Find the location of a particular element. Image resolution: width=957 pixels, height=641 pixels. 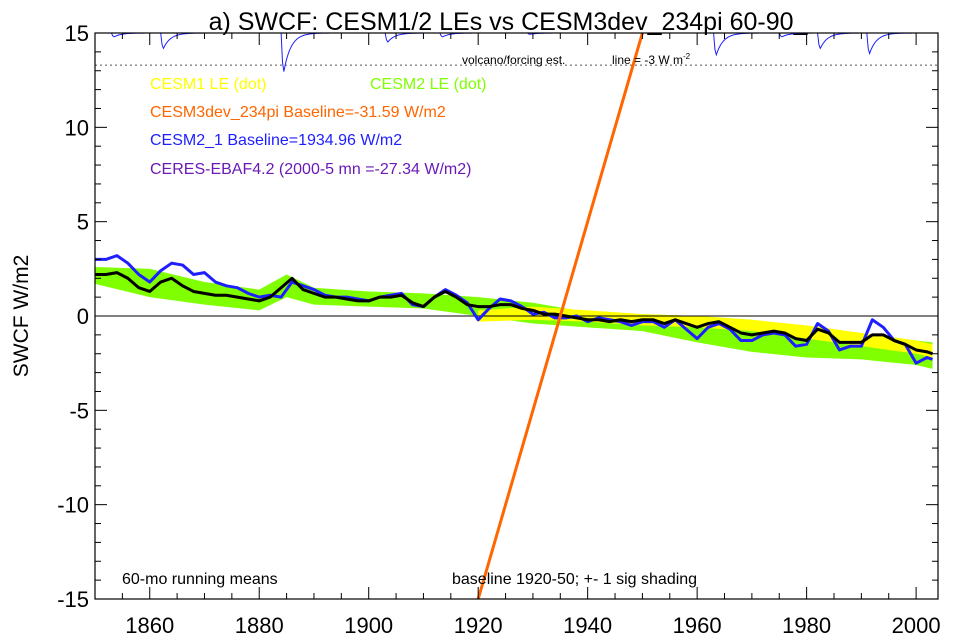

running-means-note: 60-mo running means is located at coordinates (200, 579).